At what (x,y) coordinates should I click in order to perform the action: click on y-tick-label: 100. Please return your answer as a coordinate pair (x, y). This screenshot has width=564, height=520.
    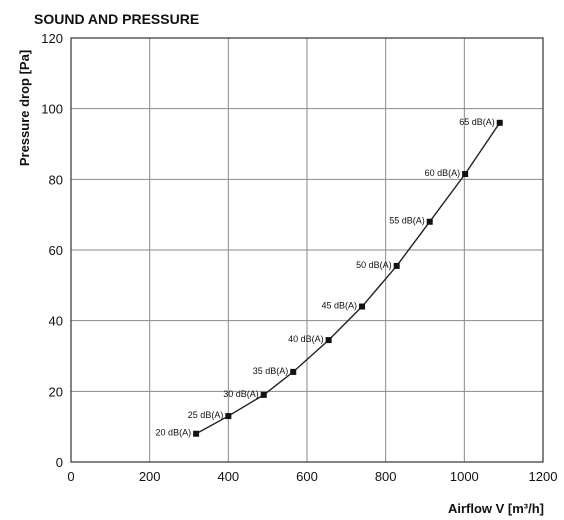
    Looking at the image, I should click on (52, 109).